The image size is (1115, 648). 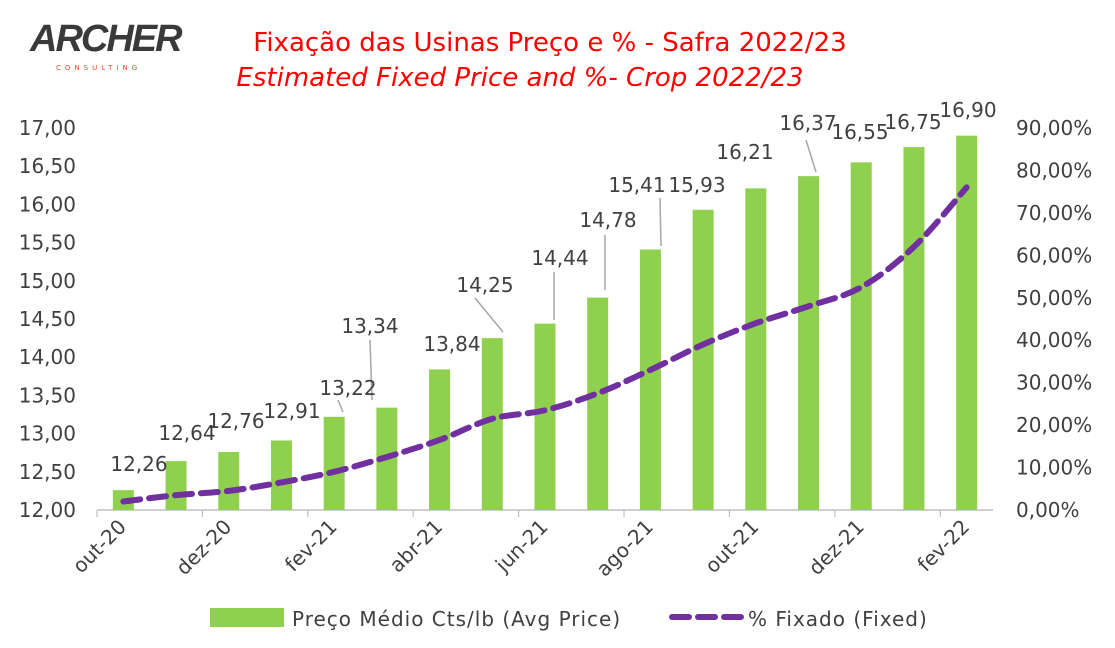 What do you see at coordinates (47, 166) in the screenshot?
I see `y-left-tick-label: 16,50` at bounding box center [47, 166].